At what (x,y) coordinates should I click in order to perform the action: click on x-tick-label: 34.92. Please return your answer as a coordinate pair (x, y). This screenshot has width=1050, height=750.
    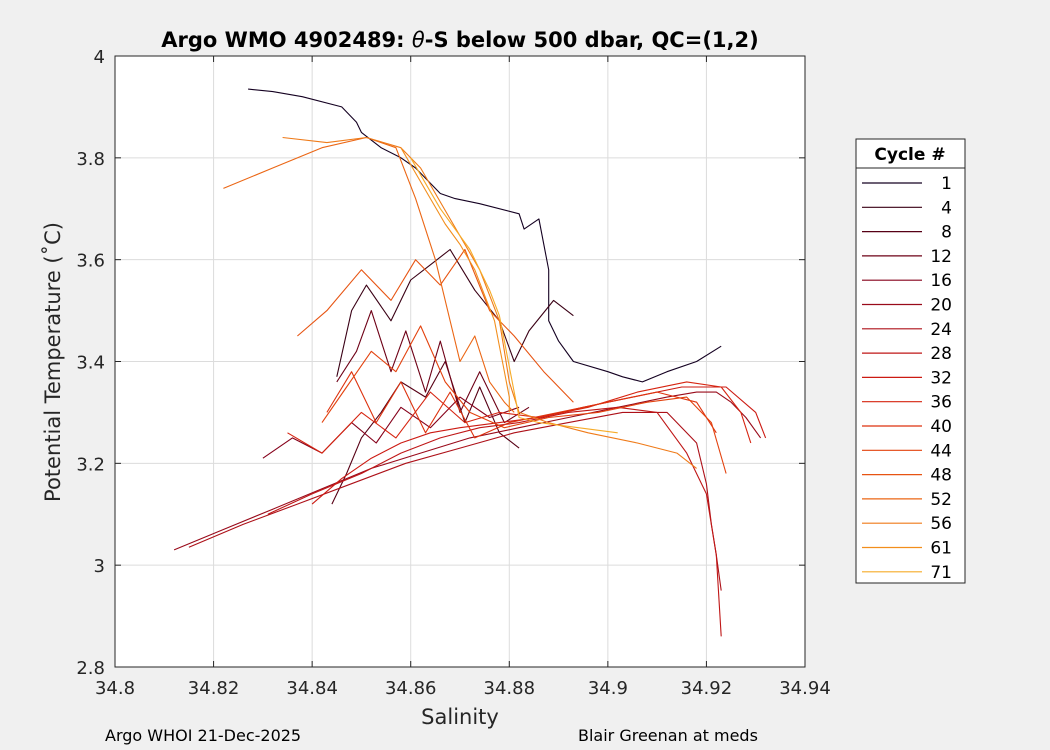
    Looking at the image, I should click on (707, 688).